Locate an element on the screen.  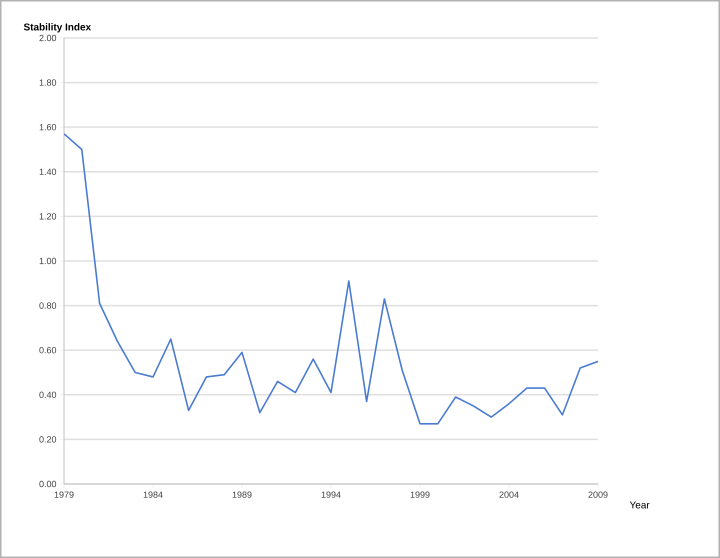
y-tick-label: 1.00 is located at coordinates (48, 261).